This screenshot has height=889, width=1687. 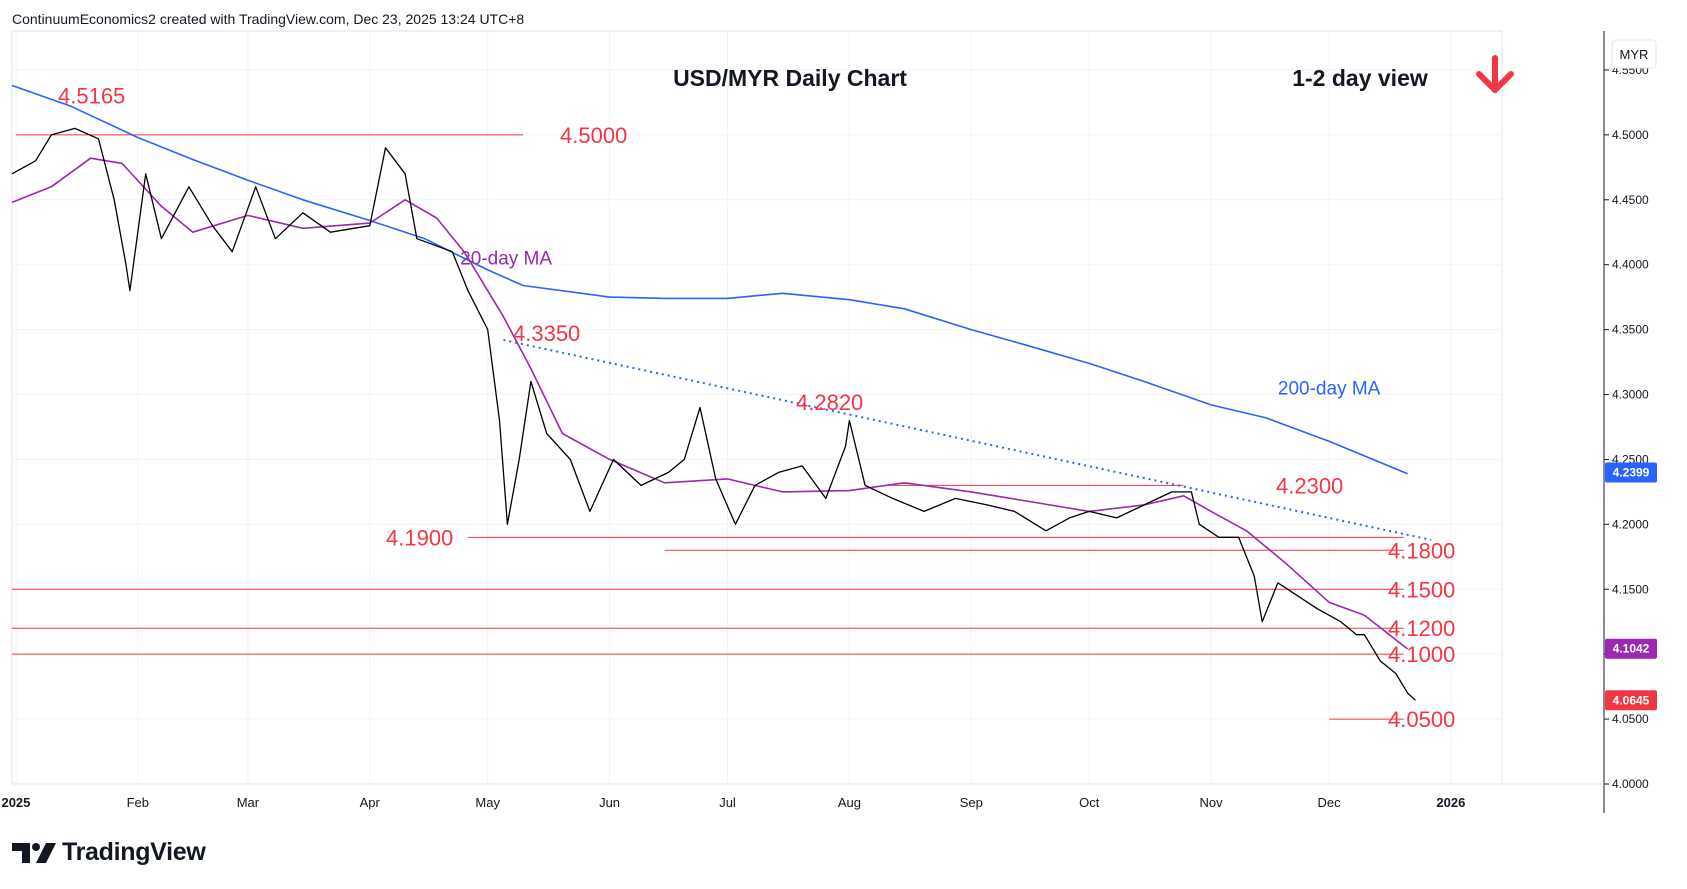 What do you see at coordinates (34, 852) in the screenshot?
I see `tradingview-icon` at bounding box center [34, 852].